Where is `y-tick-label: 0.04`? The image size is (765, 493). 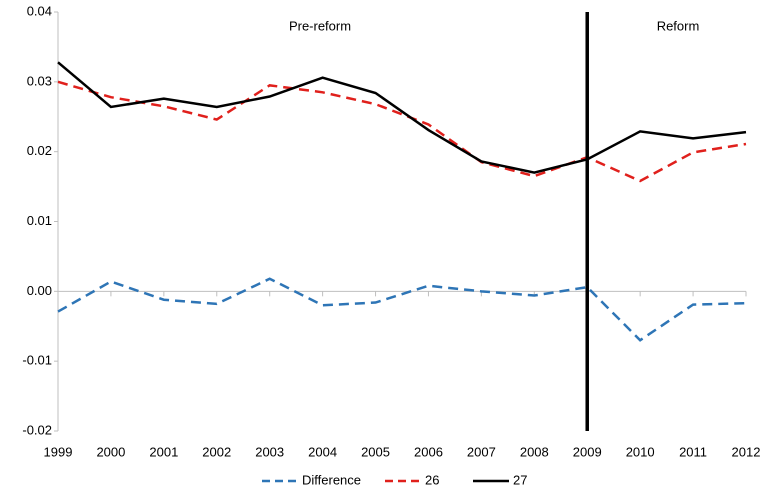
y-tick-label: 0.04 is located at coordinates (39, 10).